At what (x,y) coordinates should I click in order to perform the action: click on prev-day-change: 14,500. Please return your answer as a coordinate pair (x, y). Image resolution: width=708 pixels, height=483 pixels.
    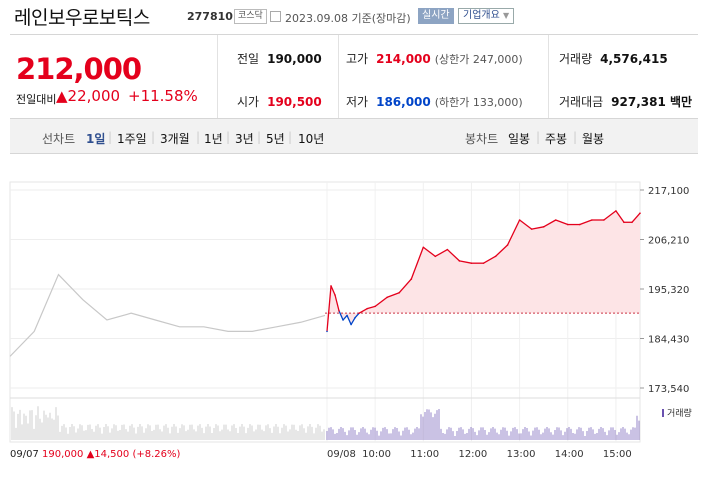
    Looking at the image, I should click on (112, 454).